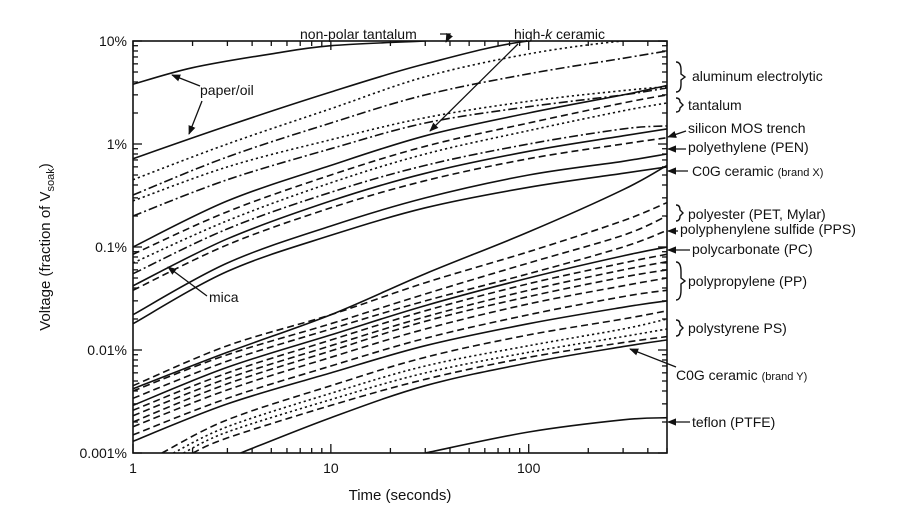 This screenshot has width=918, height=518. What do you see at coordinates (117, 144) in the screenshot?
I see `y-tick-label: 1%` at bounding box center [117, 144].